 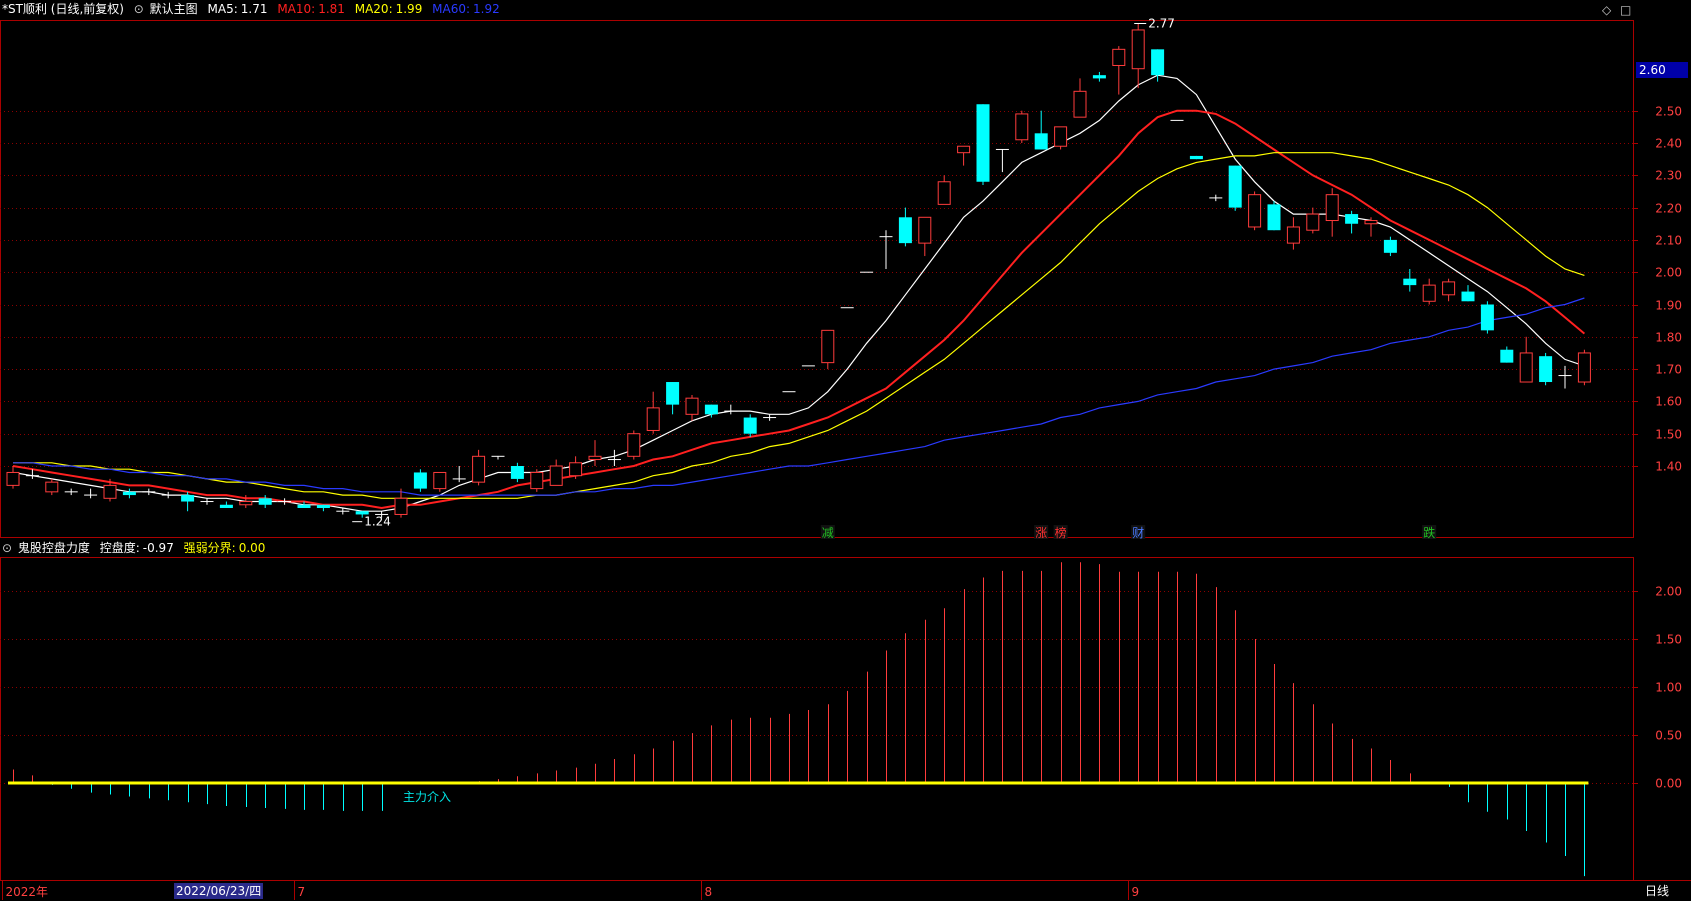 What do you see at coordinates (373, 9) in the screenshot?
I see `ma20-label: MA20:` at bounding box center [373, 9].